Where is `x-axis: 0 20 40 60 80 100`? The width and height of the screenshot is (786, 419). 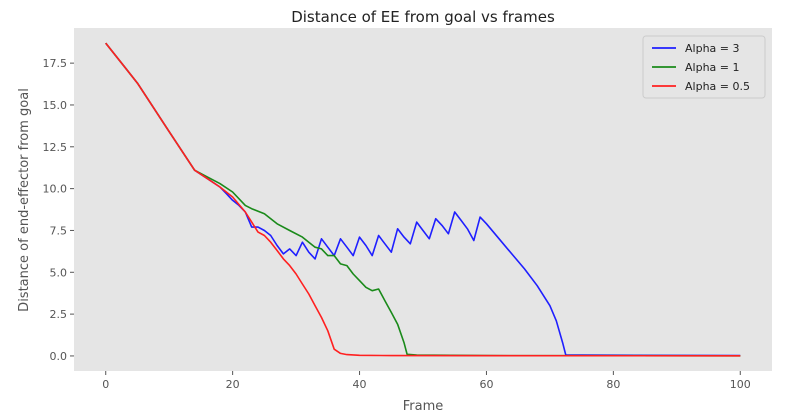
x-axis: 0 20 40 60 80 100 is located at coordinates (426, 381).